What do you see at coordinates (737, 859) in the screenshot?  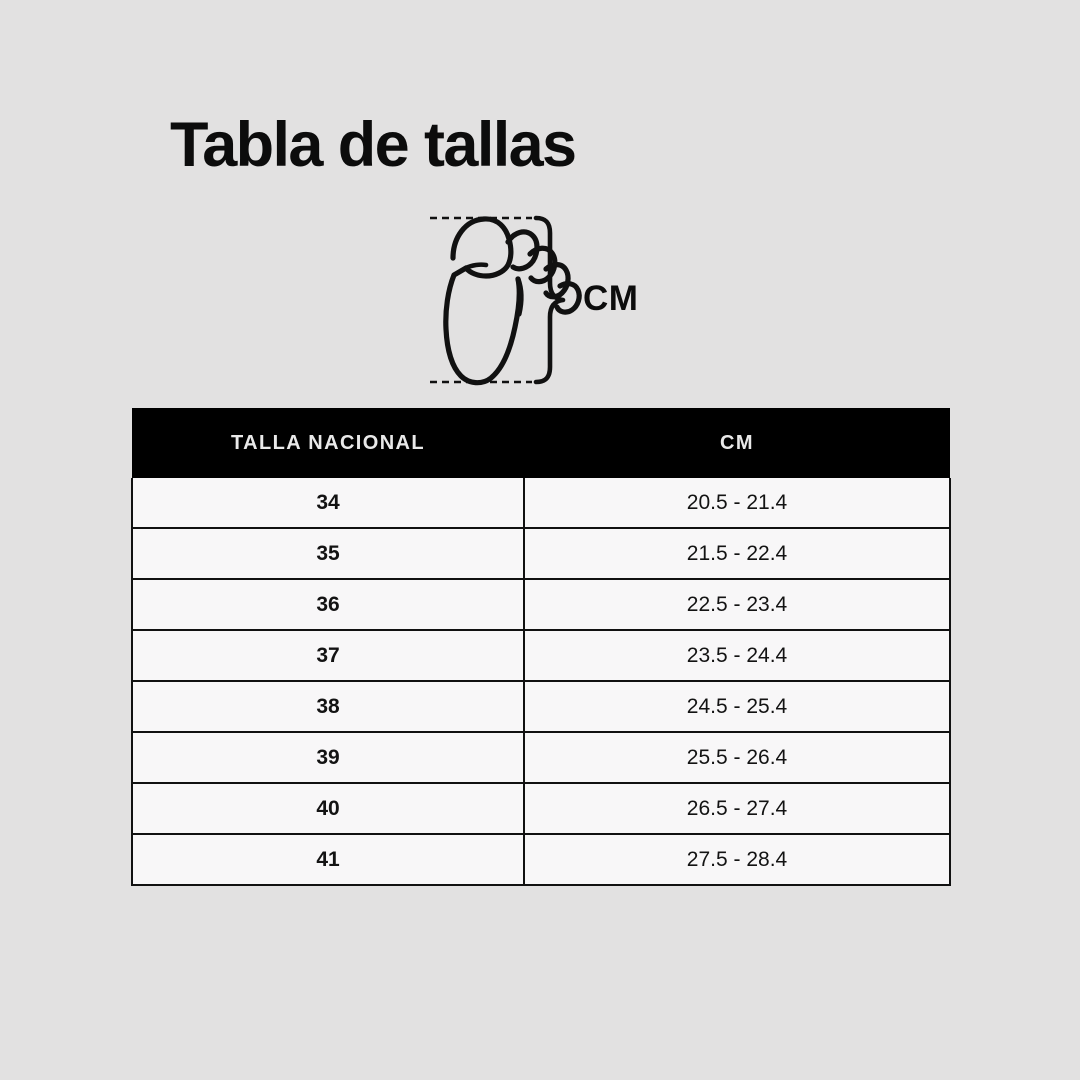 I see `cell-cm: 27.5 - 28.4` at bounding box center [737, 859].